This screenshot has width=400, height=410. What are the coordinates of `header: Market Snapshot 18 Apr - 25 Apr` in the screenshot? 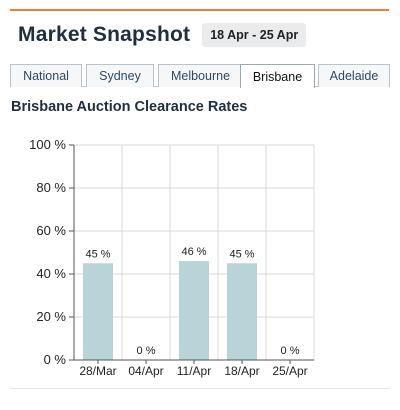 It's located at (162, 35).